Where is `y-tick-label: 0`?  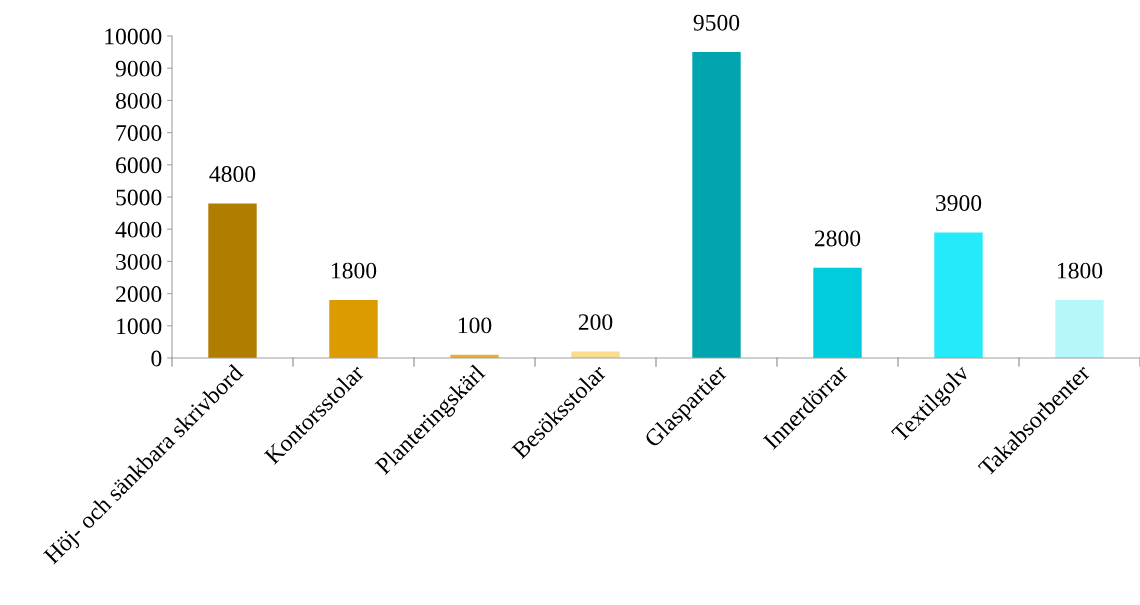 y-tick-label: 0 is located at coordinates (156, 358).